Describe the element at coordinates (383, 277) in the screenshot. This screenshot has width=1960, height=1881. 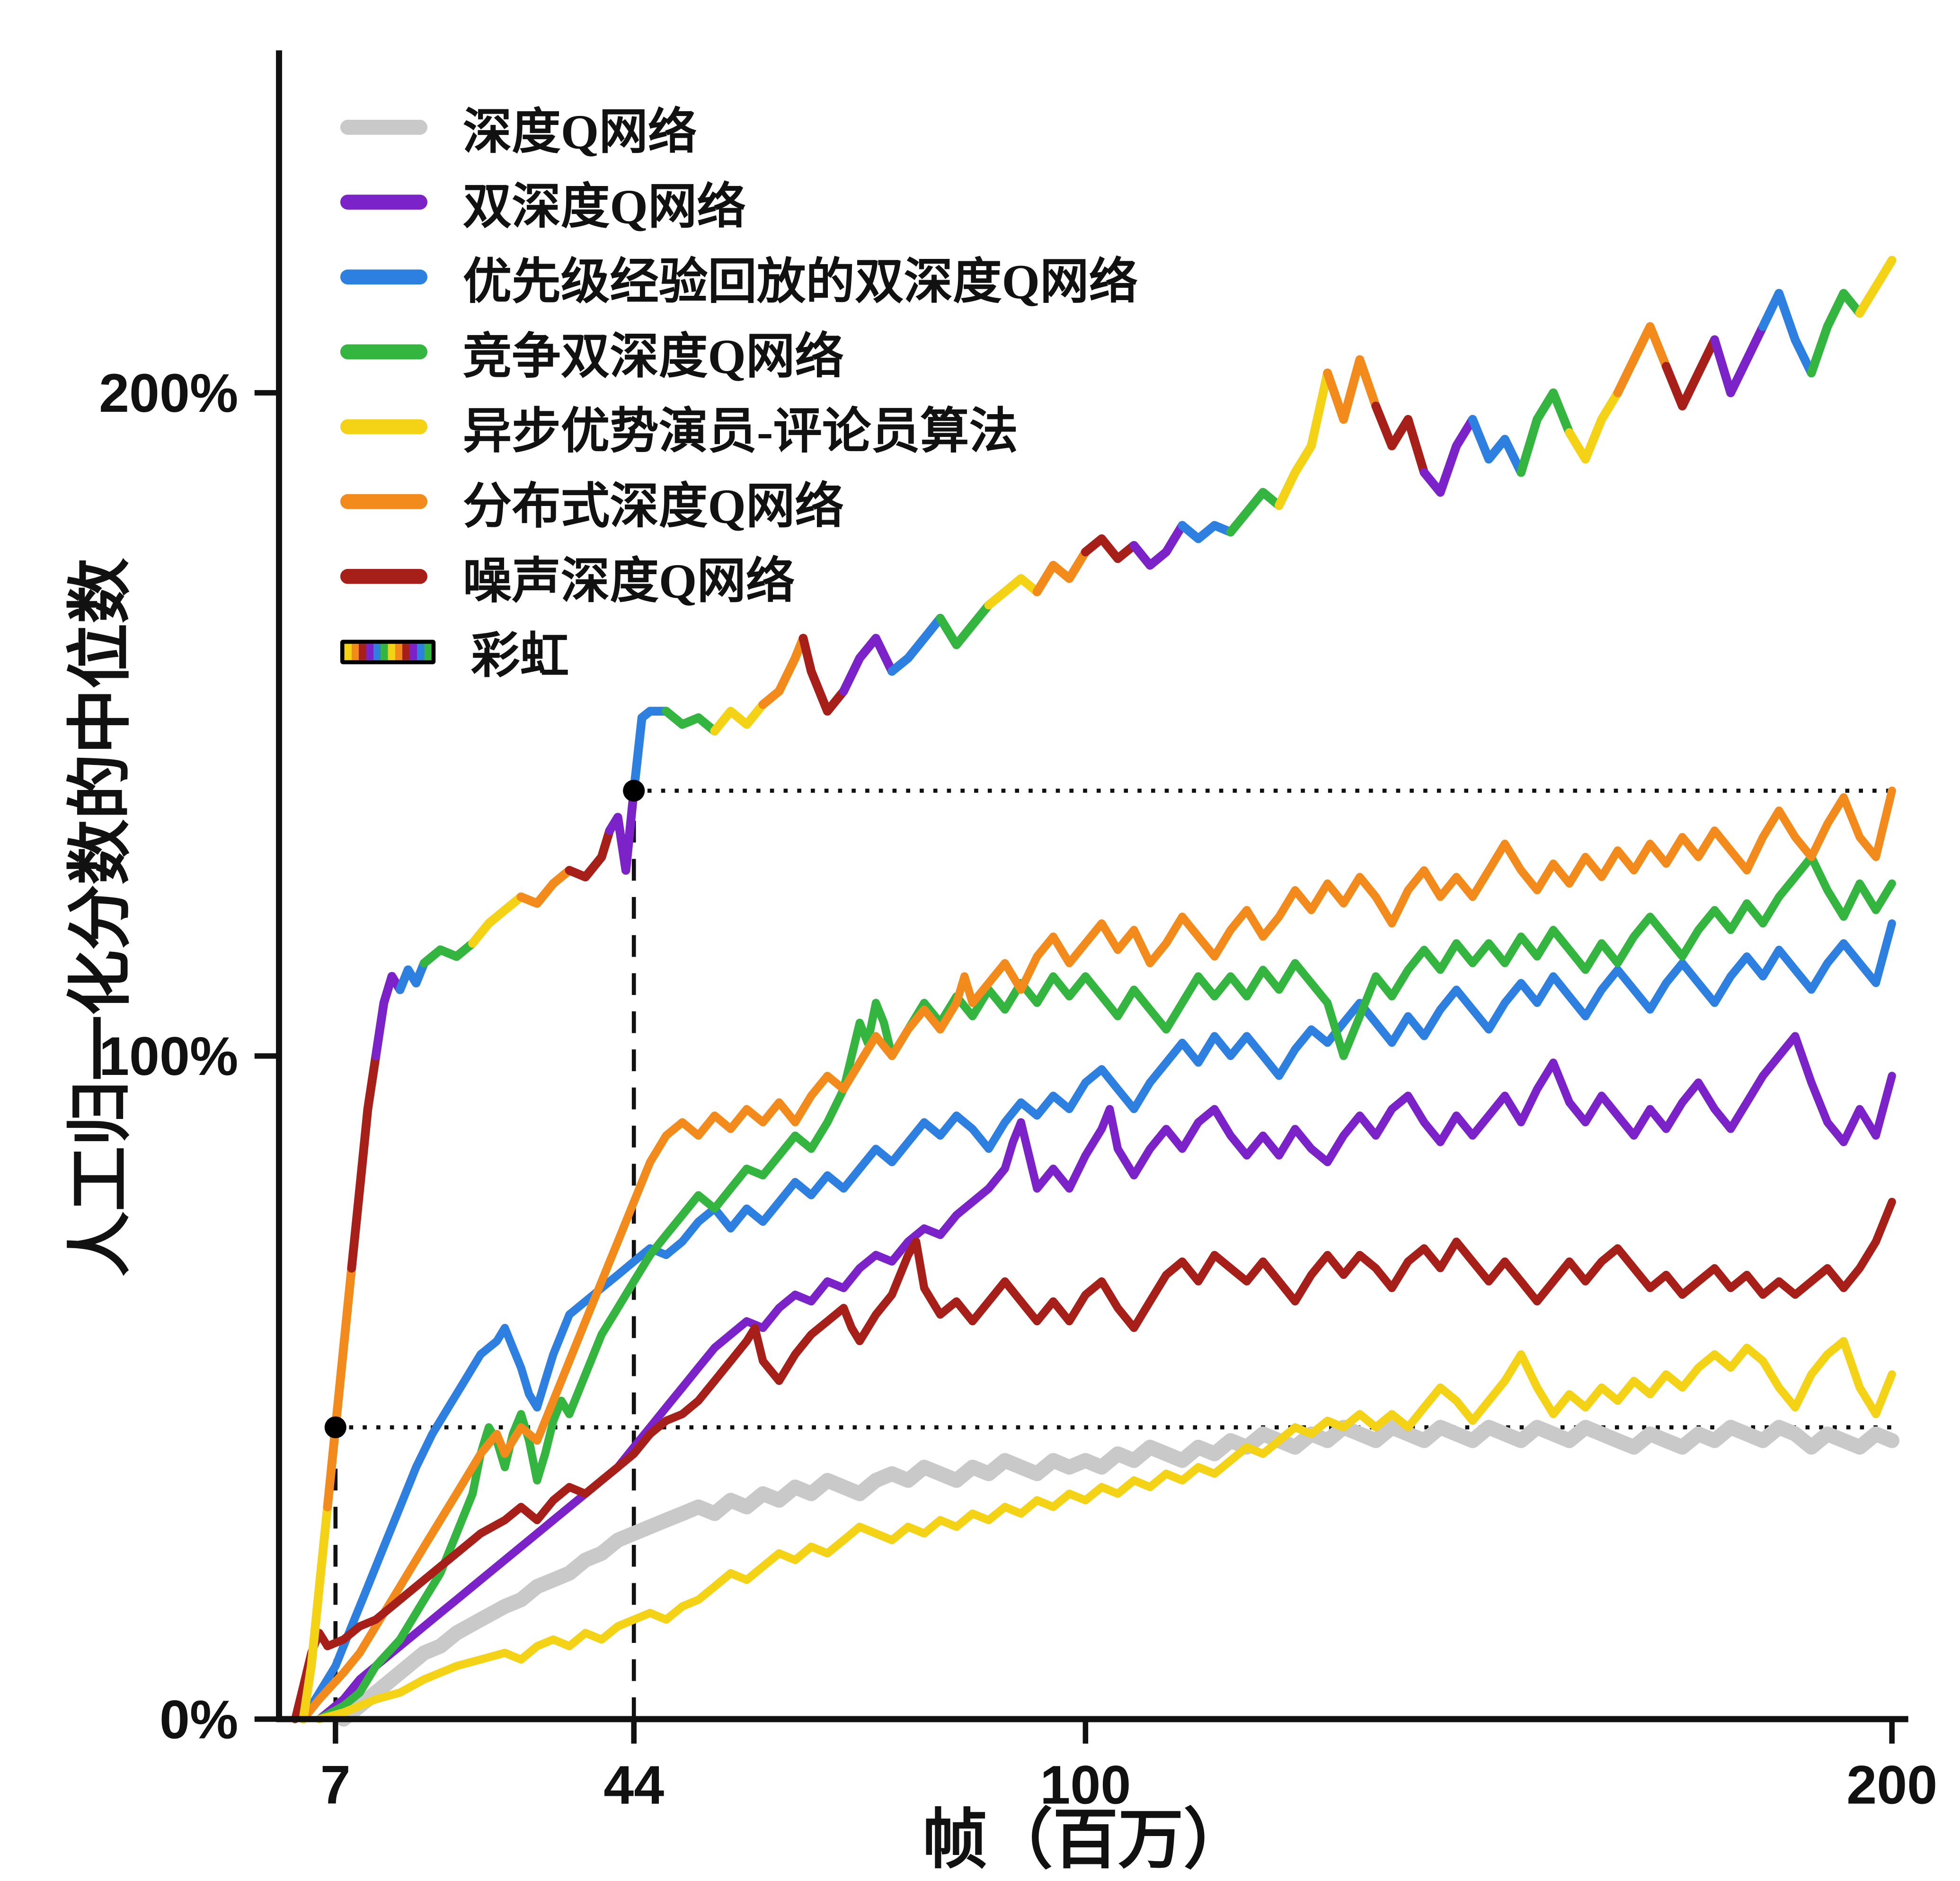
I see `prioritized-ddqn-line-swatch` at that location.